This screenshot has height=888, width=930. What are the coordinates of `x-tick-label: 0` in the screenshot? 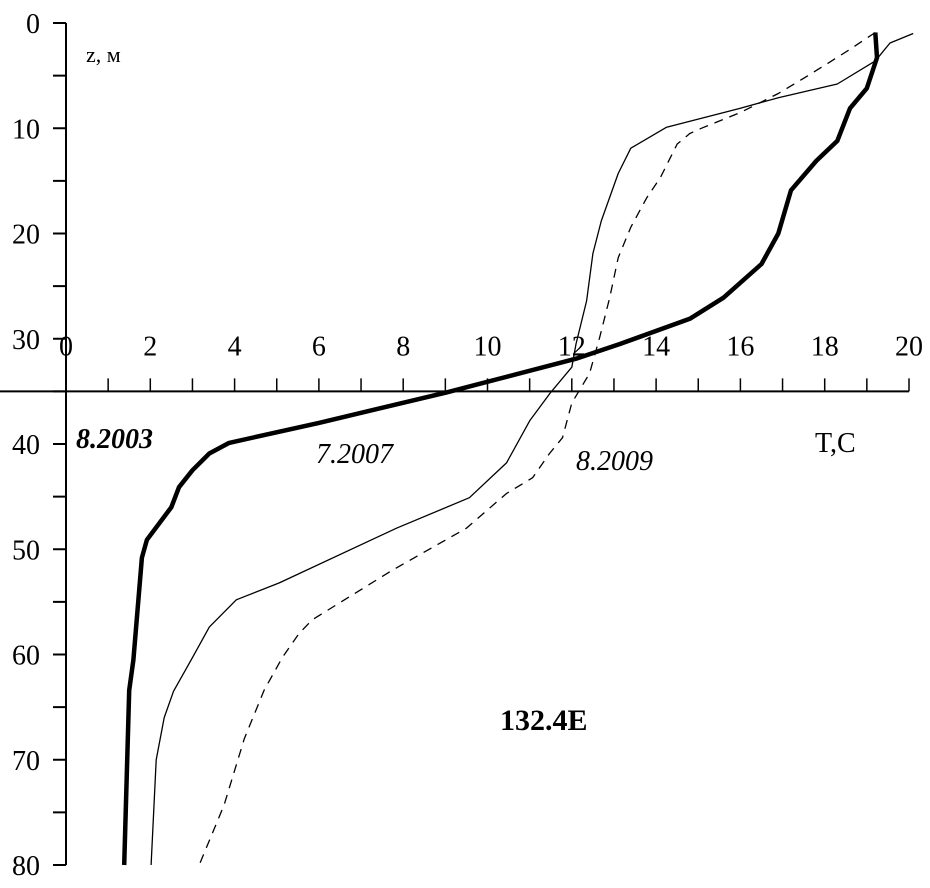 It's located at (66, 346).